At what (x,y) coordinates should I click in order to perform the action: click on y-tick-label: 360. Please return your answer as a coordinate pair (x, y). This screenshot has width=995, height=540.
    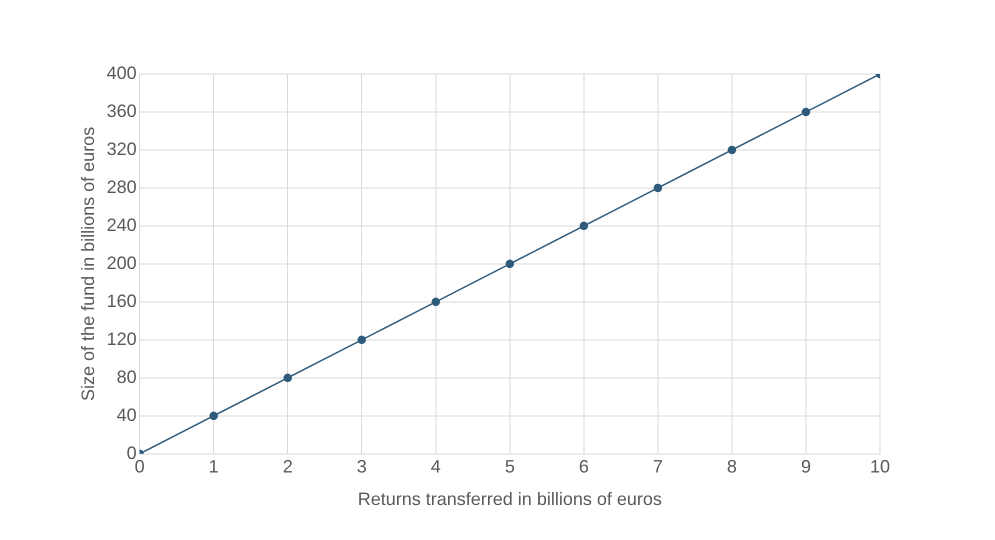
    Looking at the image, I should click on (121, 110).